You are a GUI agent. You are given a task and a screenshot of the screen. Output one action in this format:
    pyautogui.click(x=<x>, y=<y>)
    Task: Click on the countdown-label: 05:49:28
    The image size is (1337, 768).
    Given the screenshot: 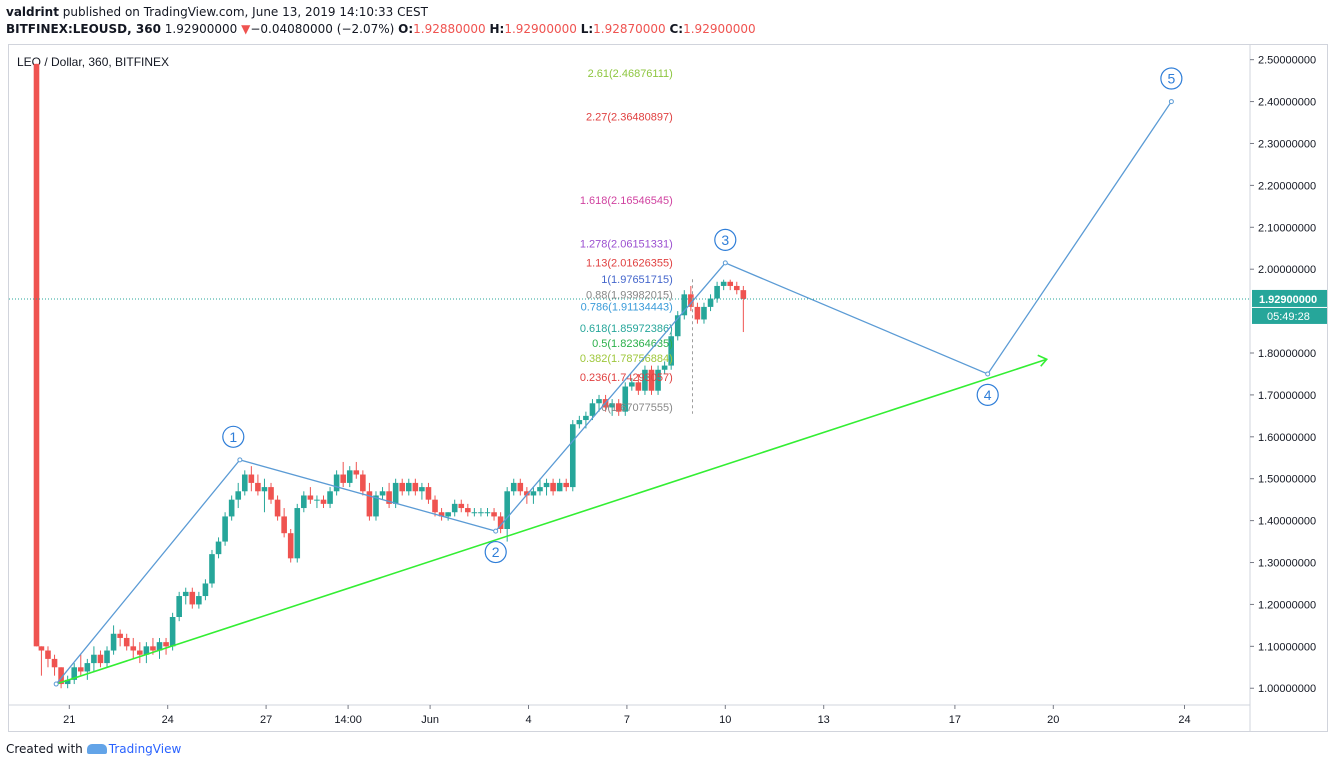 What is the action you would take?
    pyautogui.click(x=1288, y=317)
    